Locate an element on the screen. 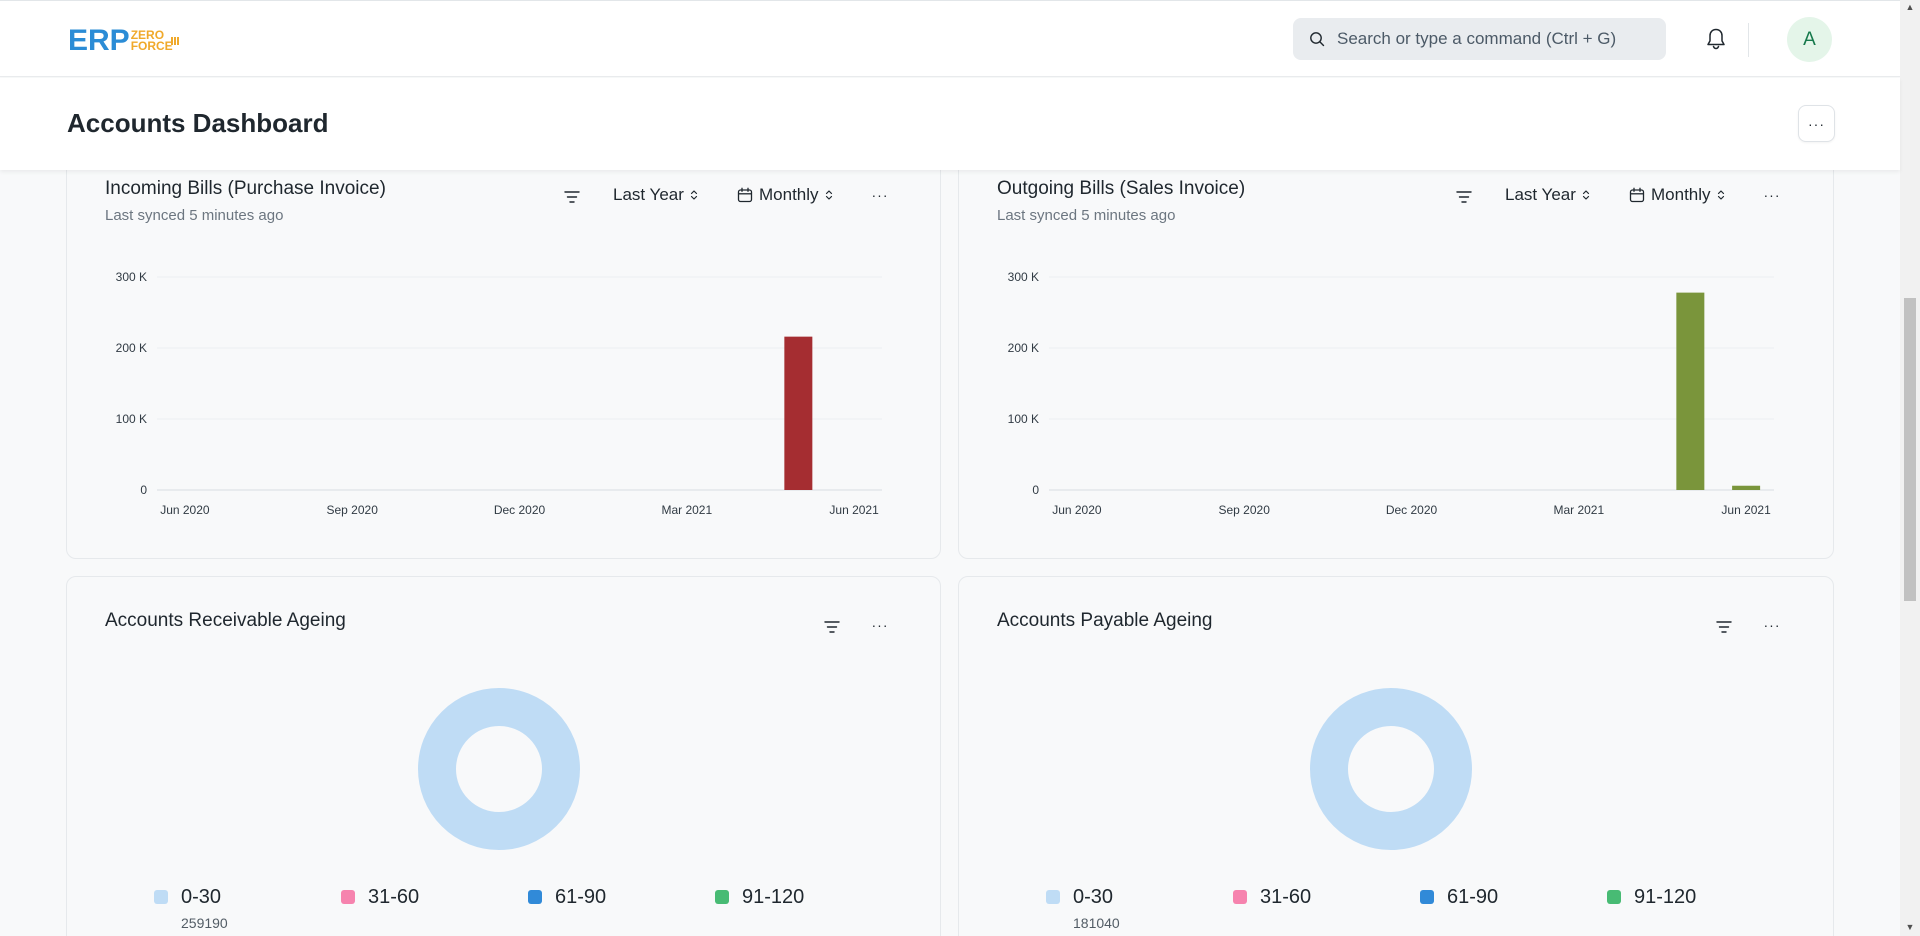 This screenshot has width=1920, height=936. page-menu-button: ··· is located at coordinates (1816, 123).